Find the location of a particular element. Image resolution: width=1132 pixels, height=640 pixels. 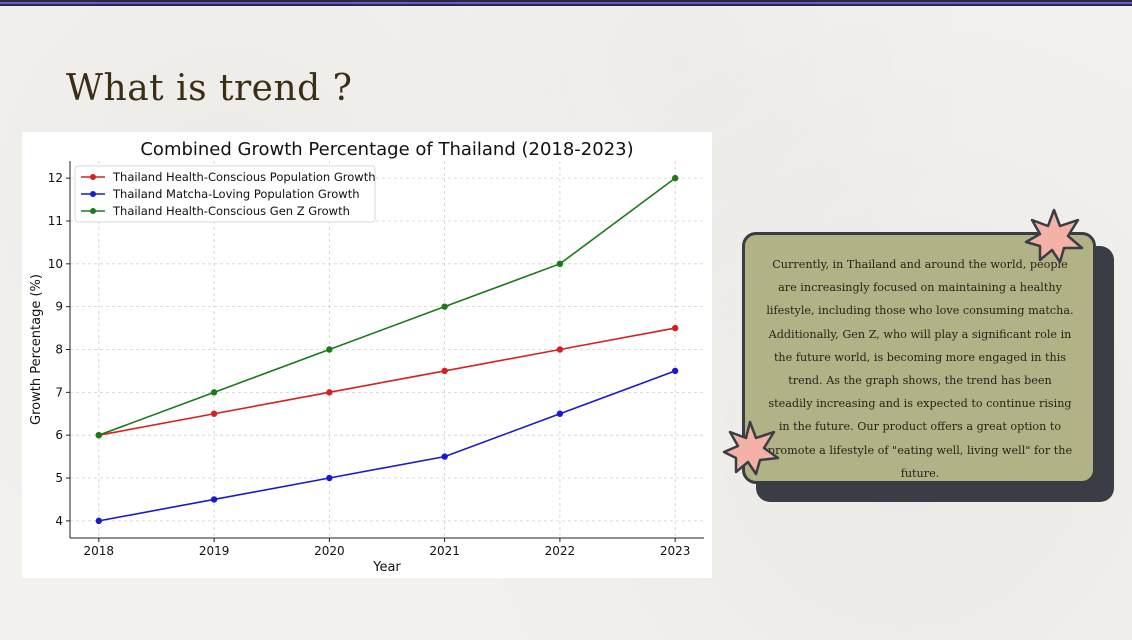

x-axis-label: Year is located at coordinates (386, 567).